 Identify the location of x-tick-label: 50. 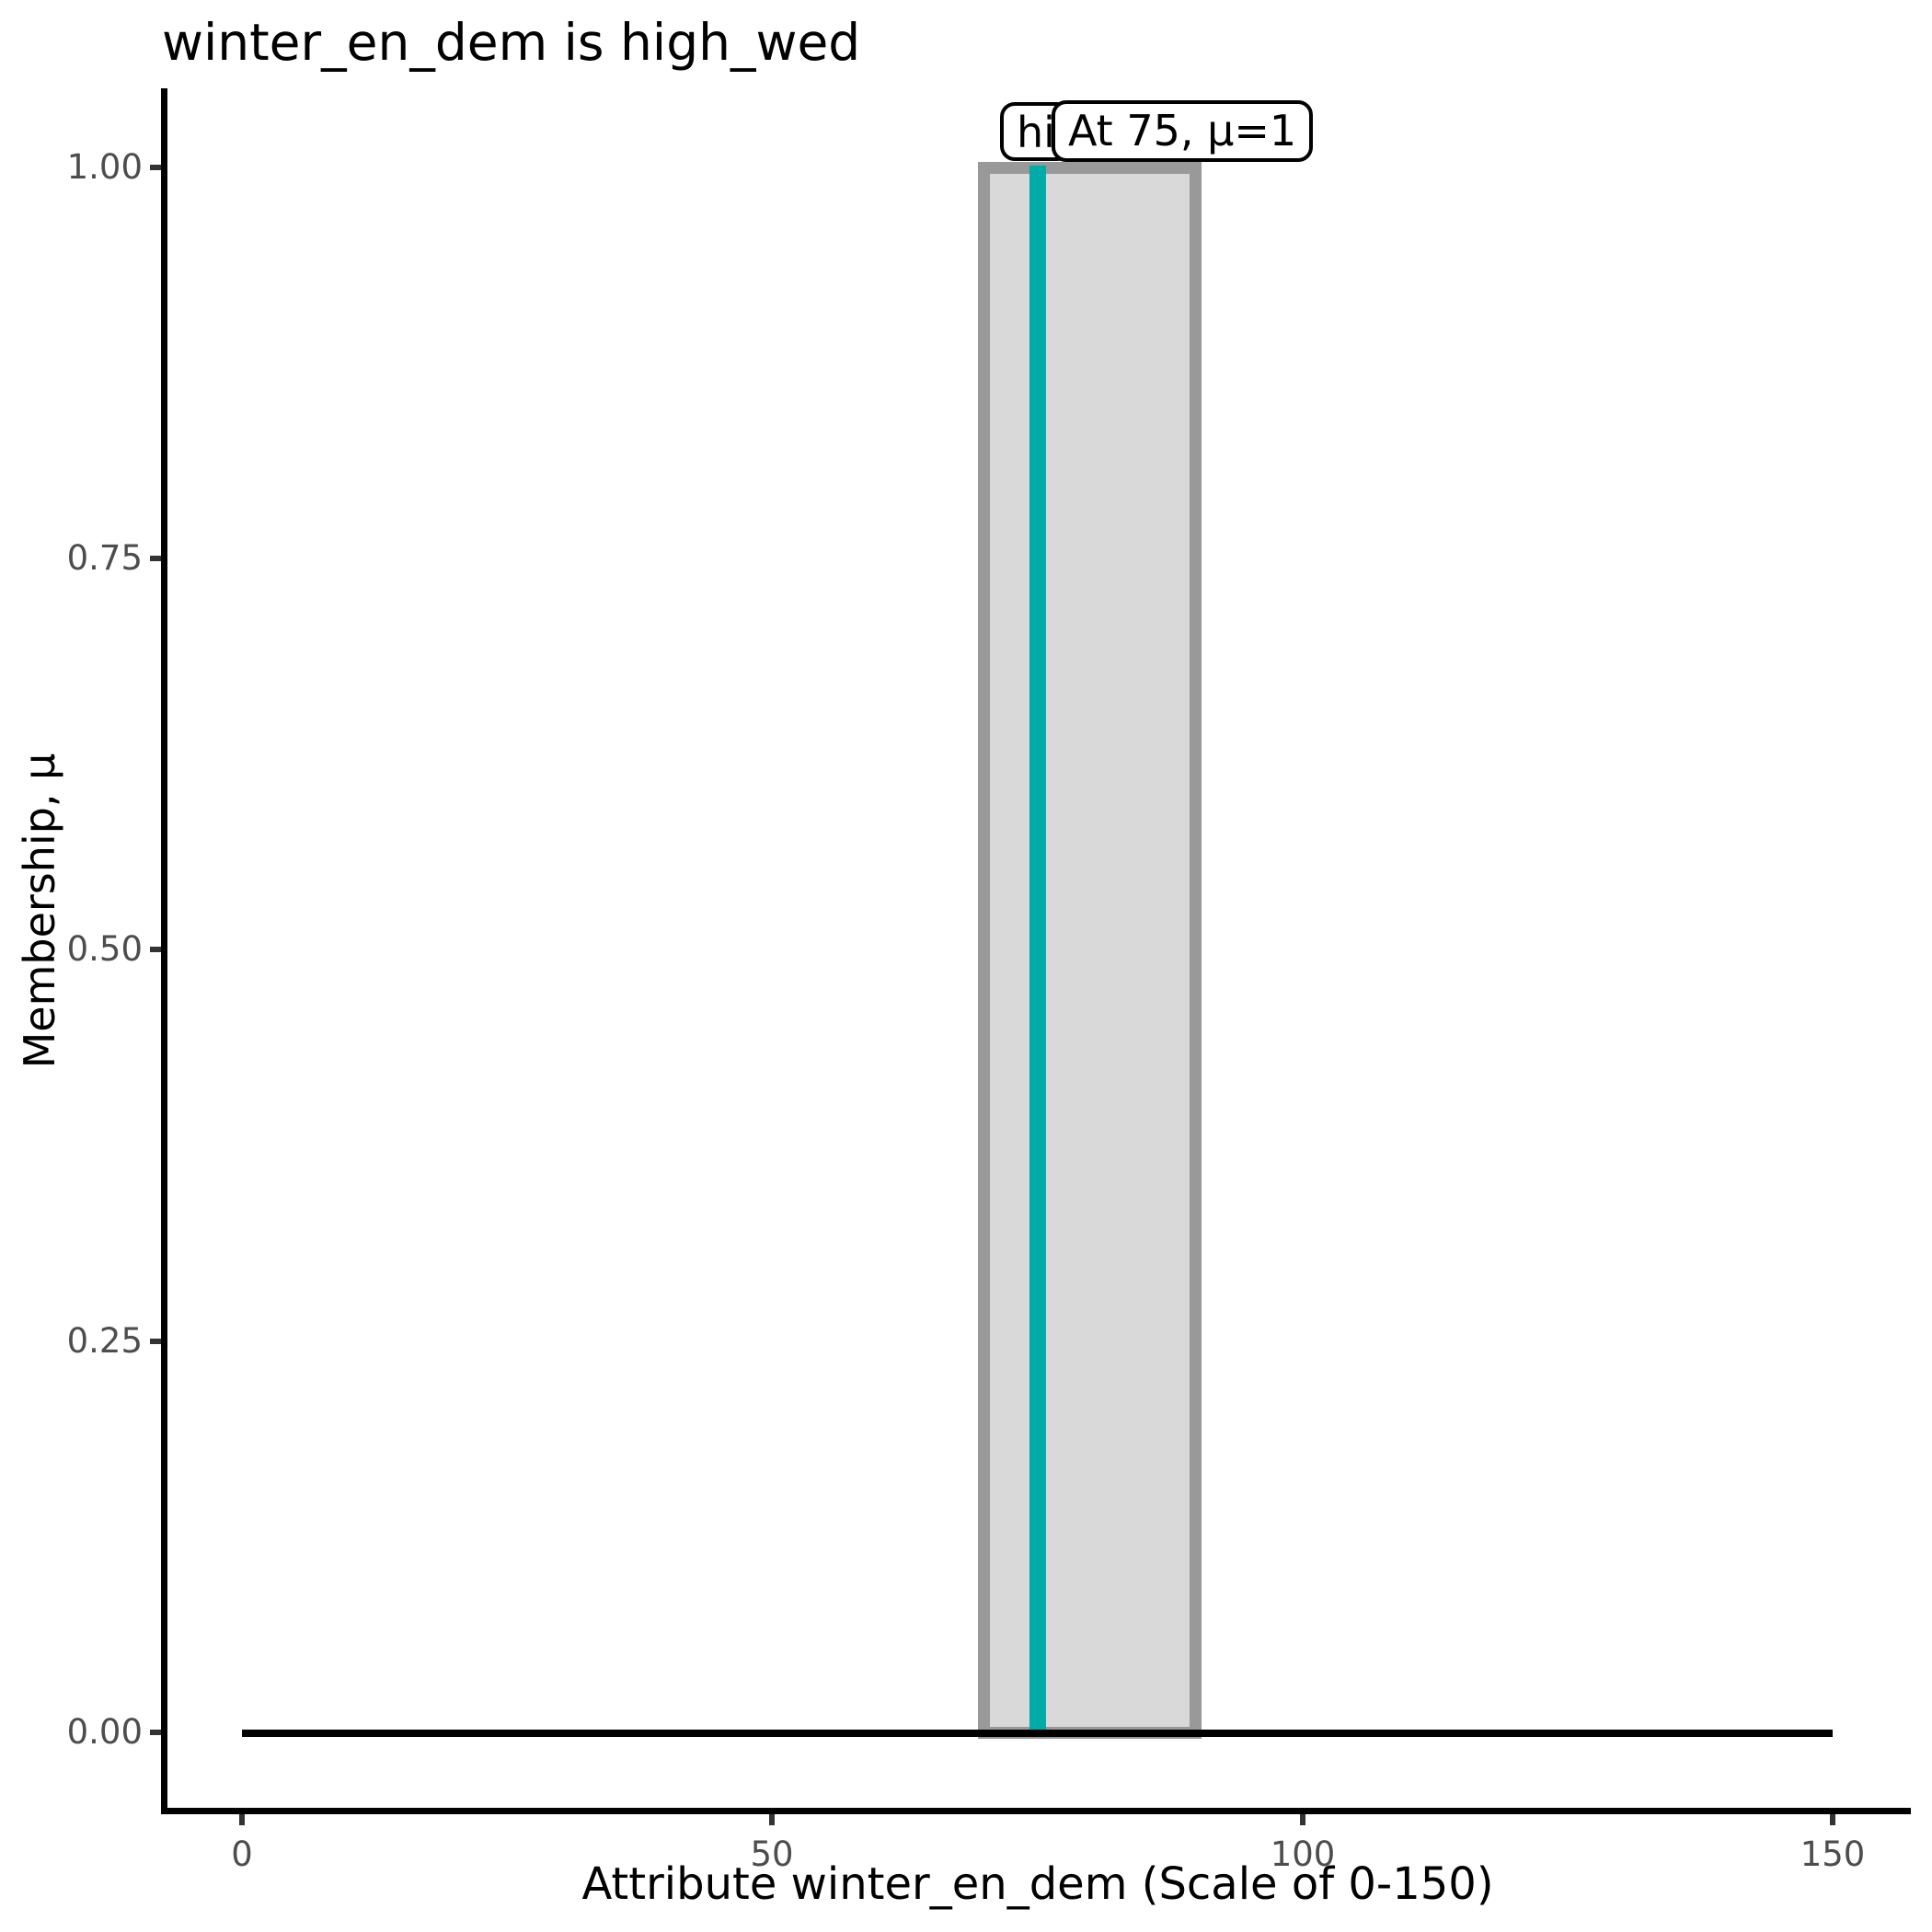
(772, 1854).